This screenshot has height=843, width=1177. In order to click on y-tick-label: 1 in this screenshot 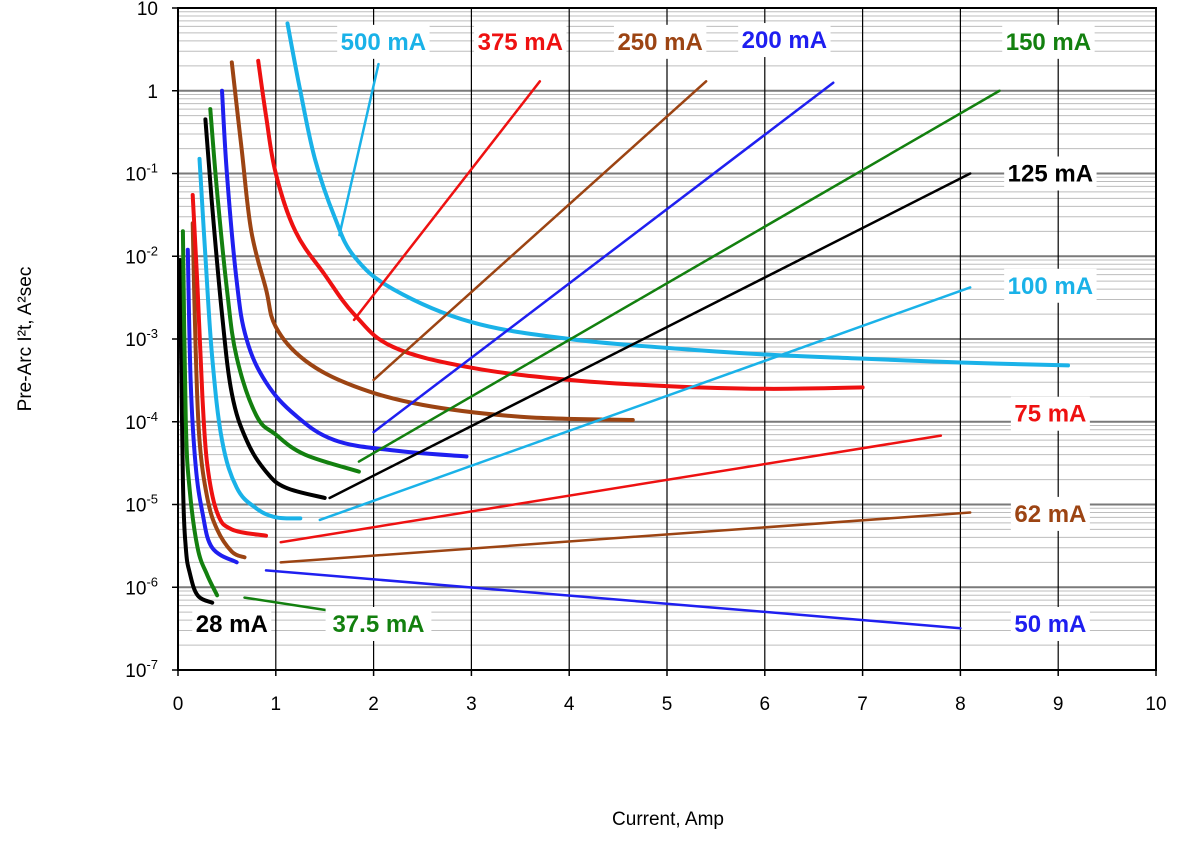, I will do `click(152, 92)`.